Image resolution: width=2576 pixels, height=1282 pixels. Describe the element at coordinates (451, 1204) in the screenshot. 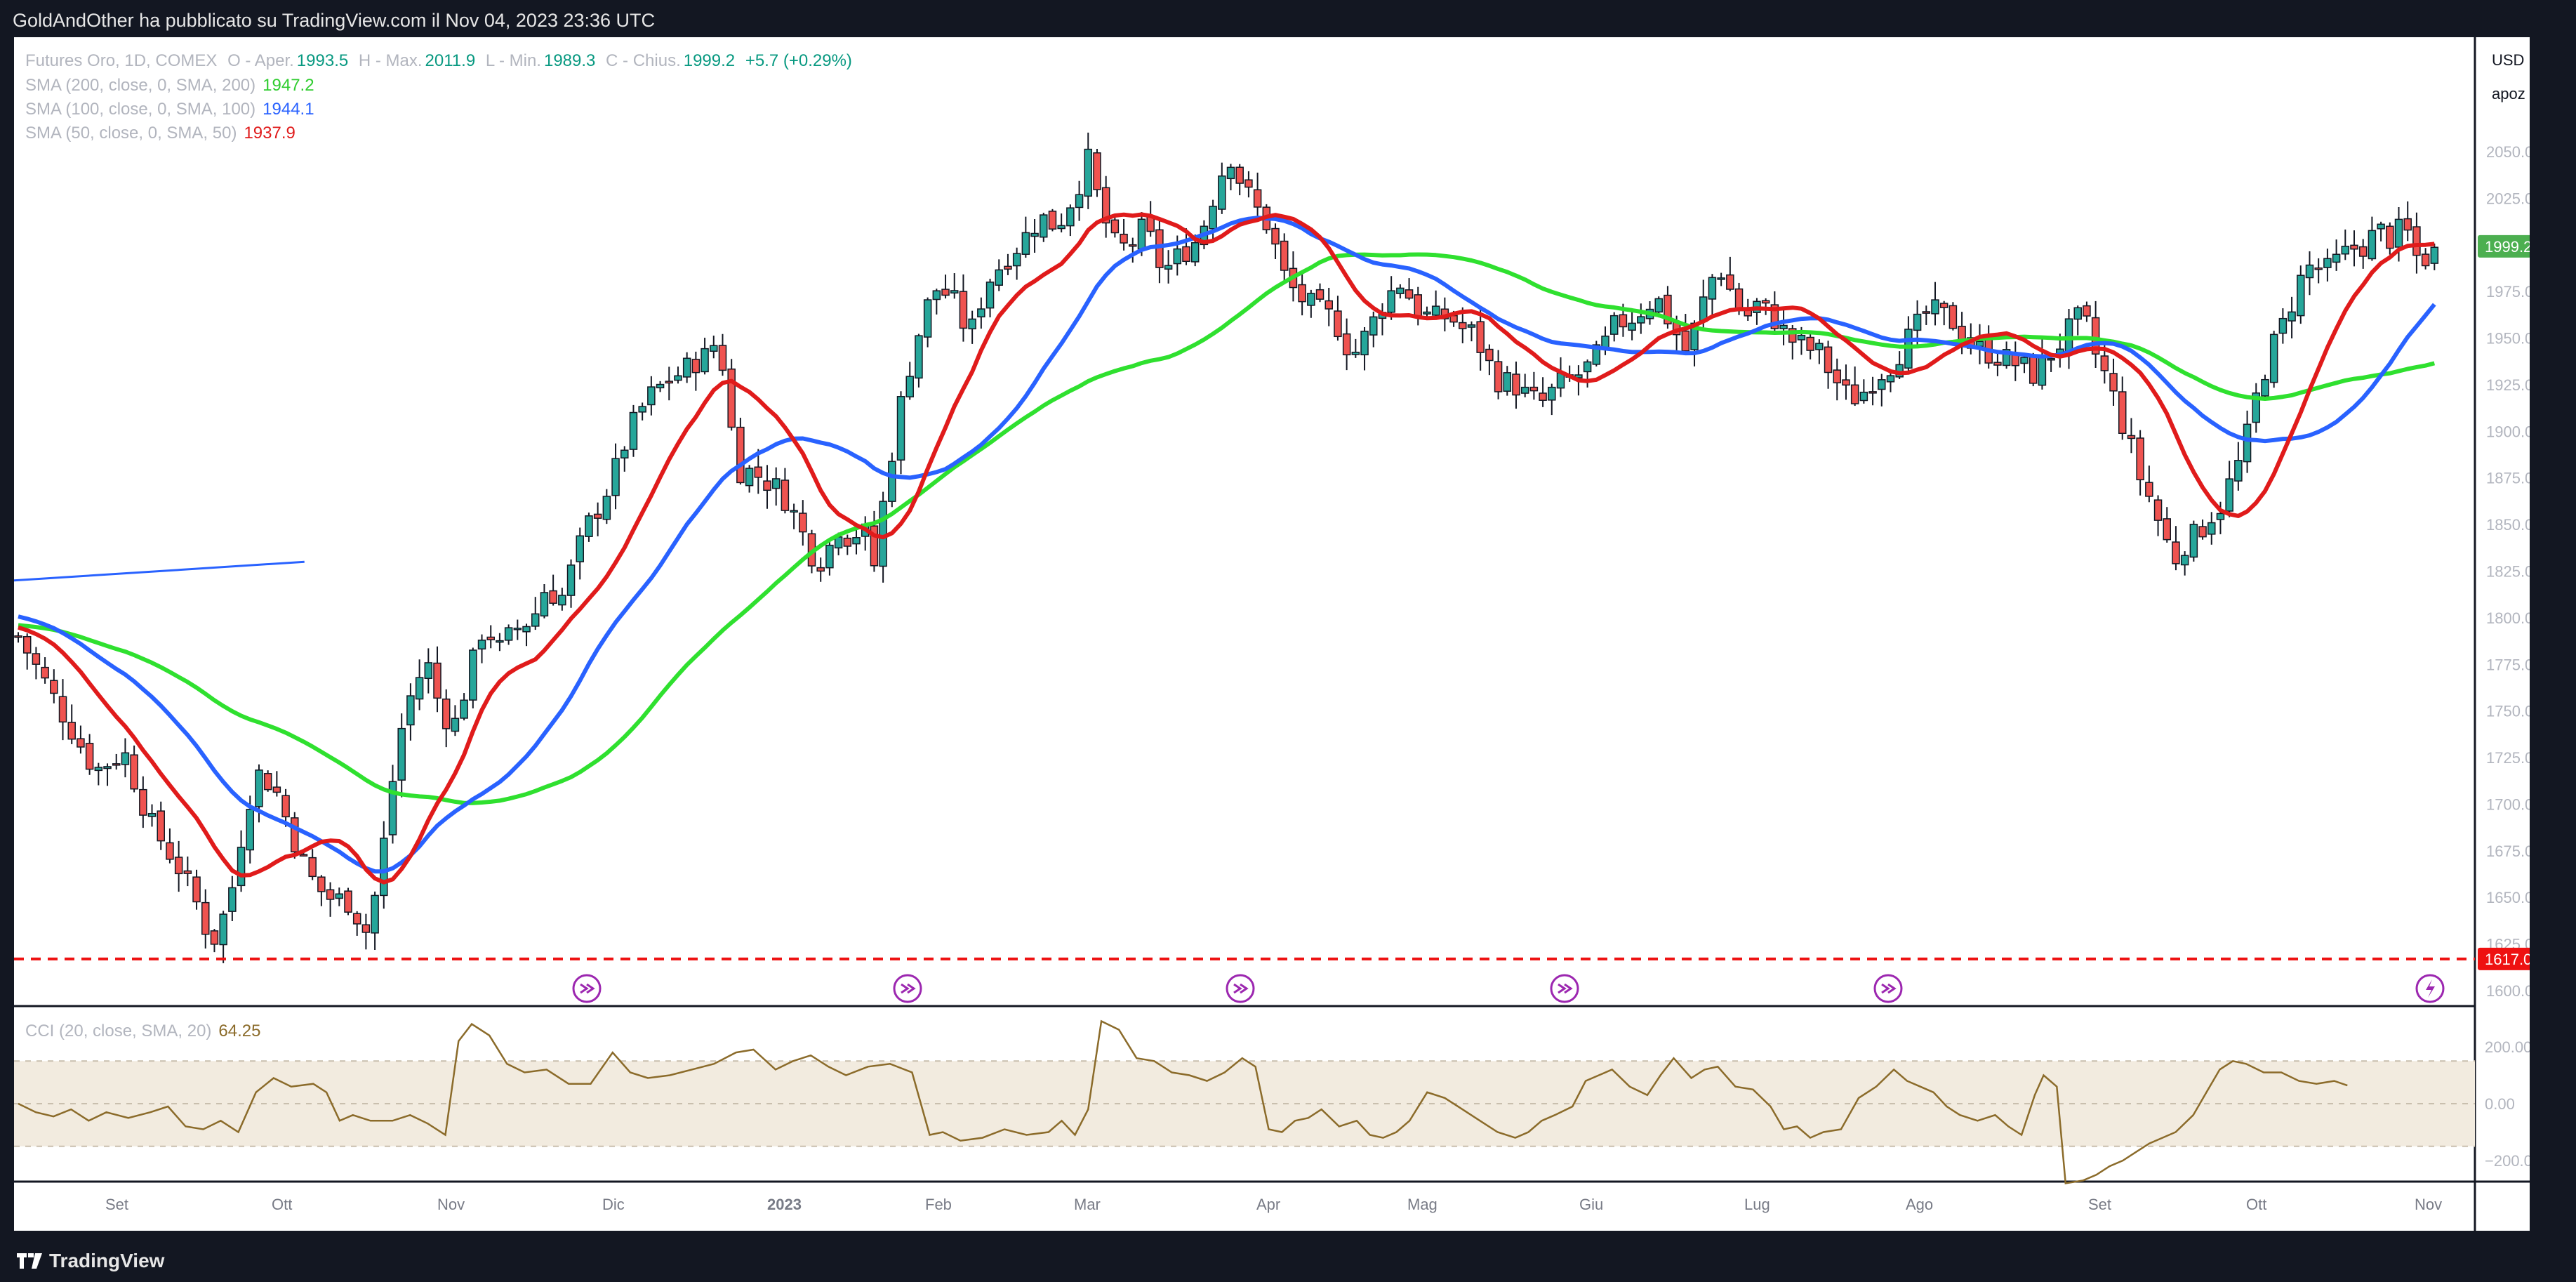

I see `x-tick-label: Nov` at that location.